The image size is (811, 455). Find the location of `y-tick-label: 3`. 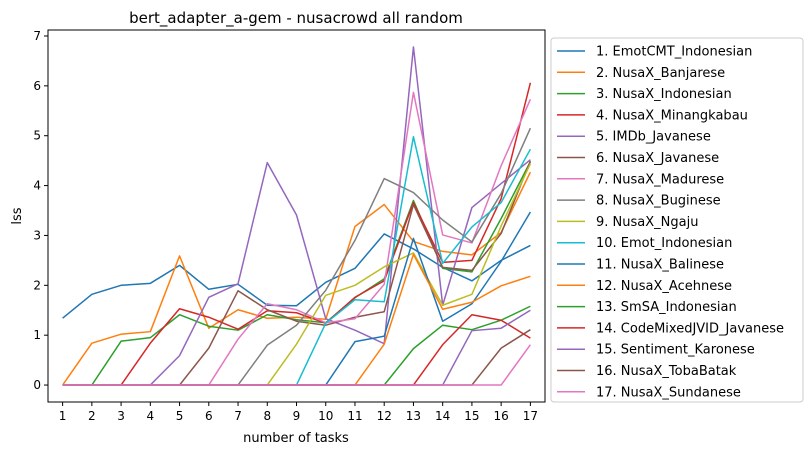

y-tick-label: 3 is located at coordinates (37, 235).